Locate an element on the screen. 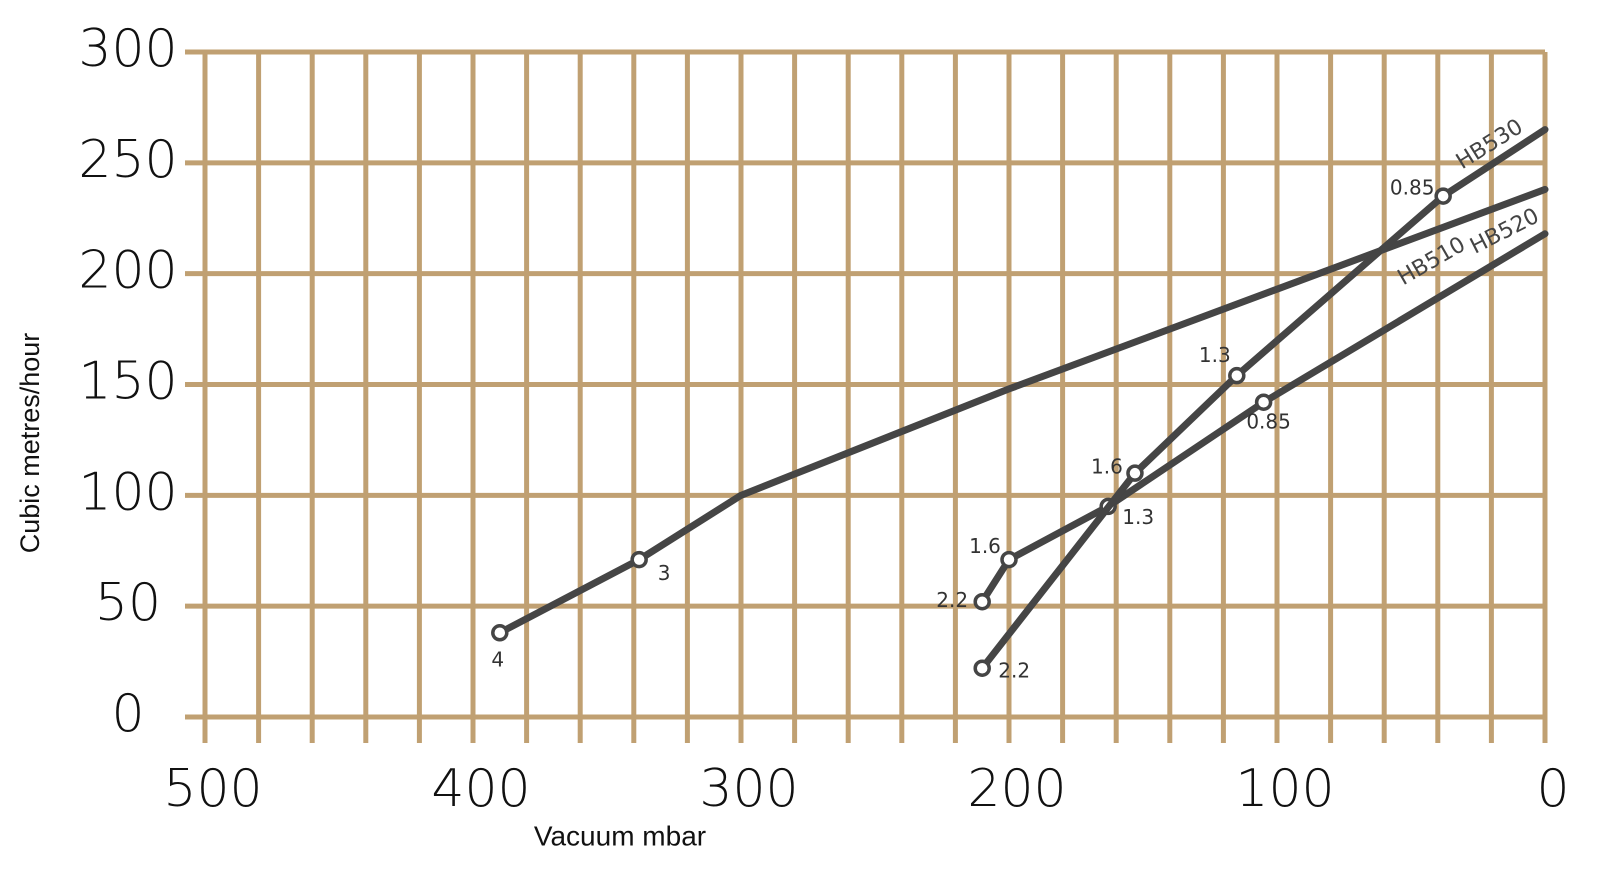 Image resolution: width=1599 pixels, height=889 pixels. y-tick-label: 250 is located at coordinates (127, 160).